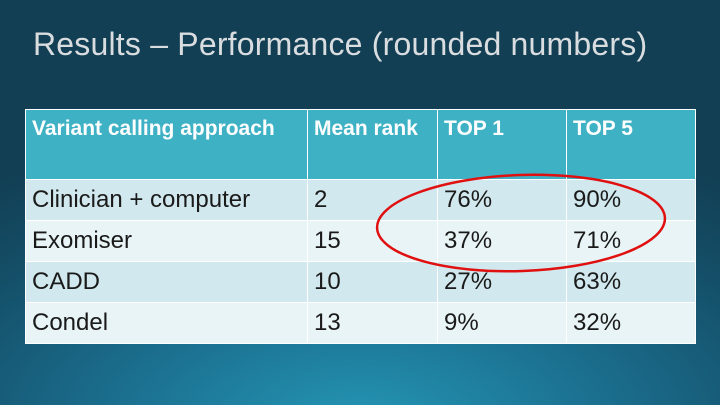 Image resolution: width=720 pixels, height=405 pixels. I want to click on cell-approach: Condel, so click(166, 323).